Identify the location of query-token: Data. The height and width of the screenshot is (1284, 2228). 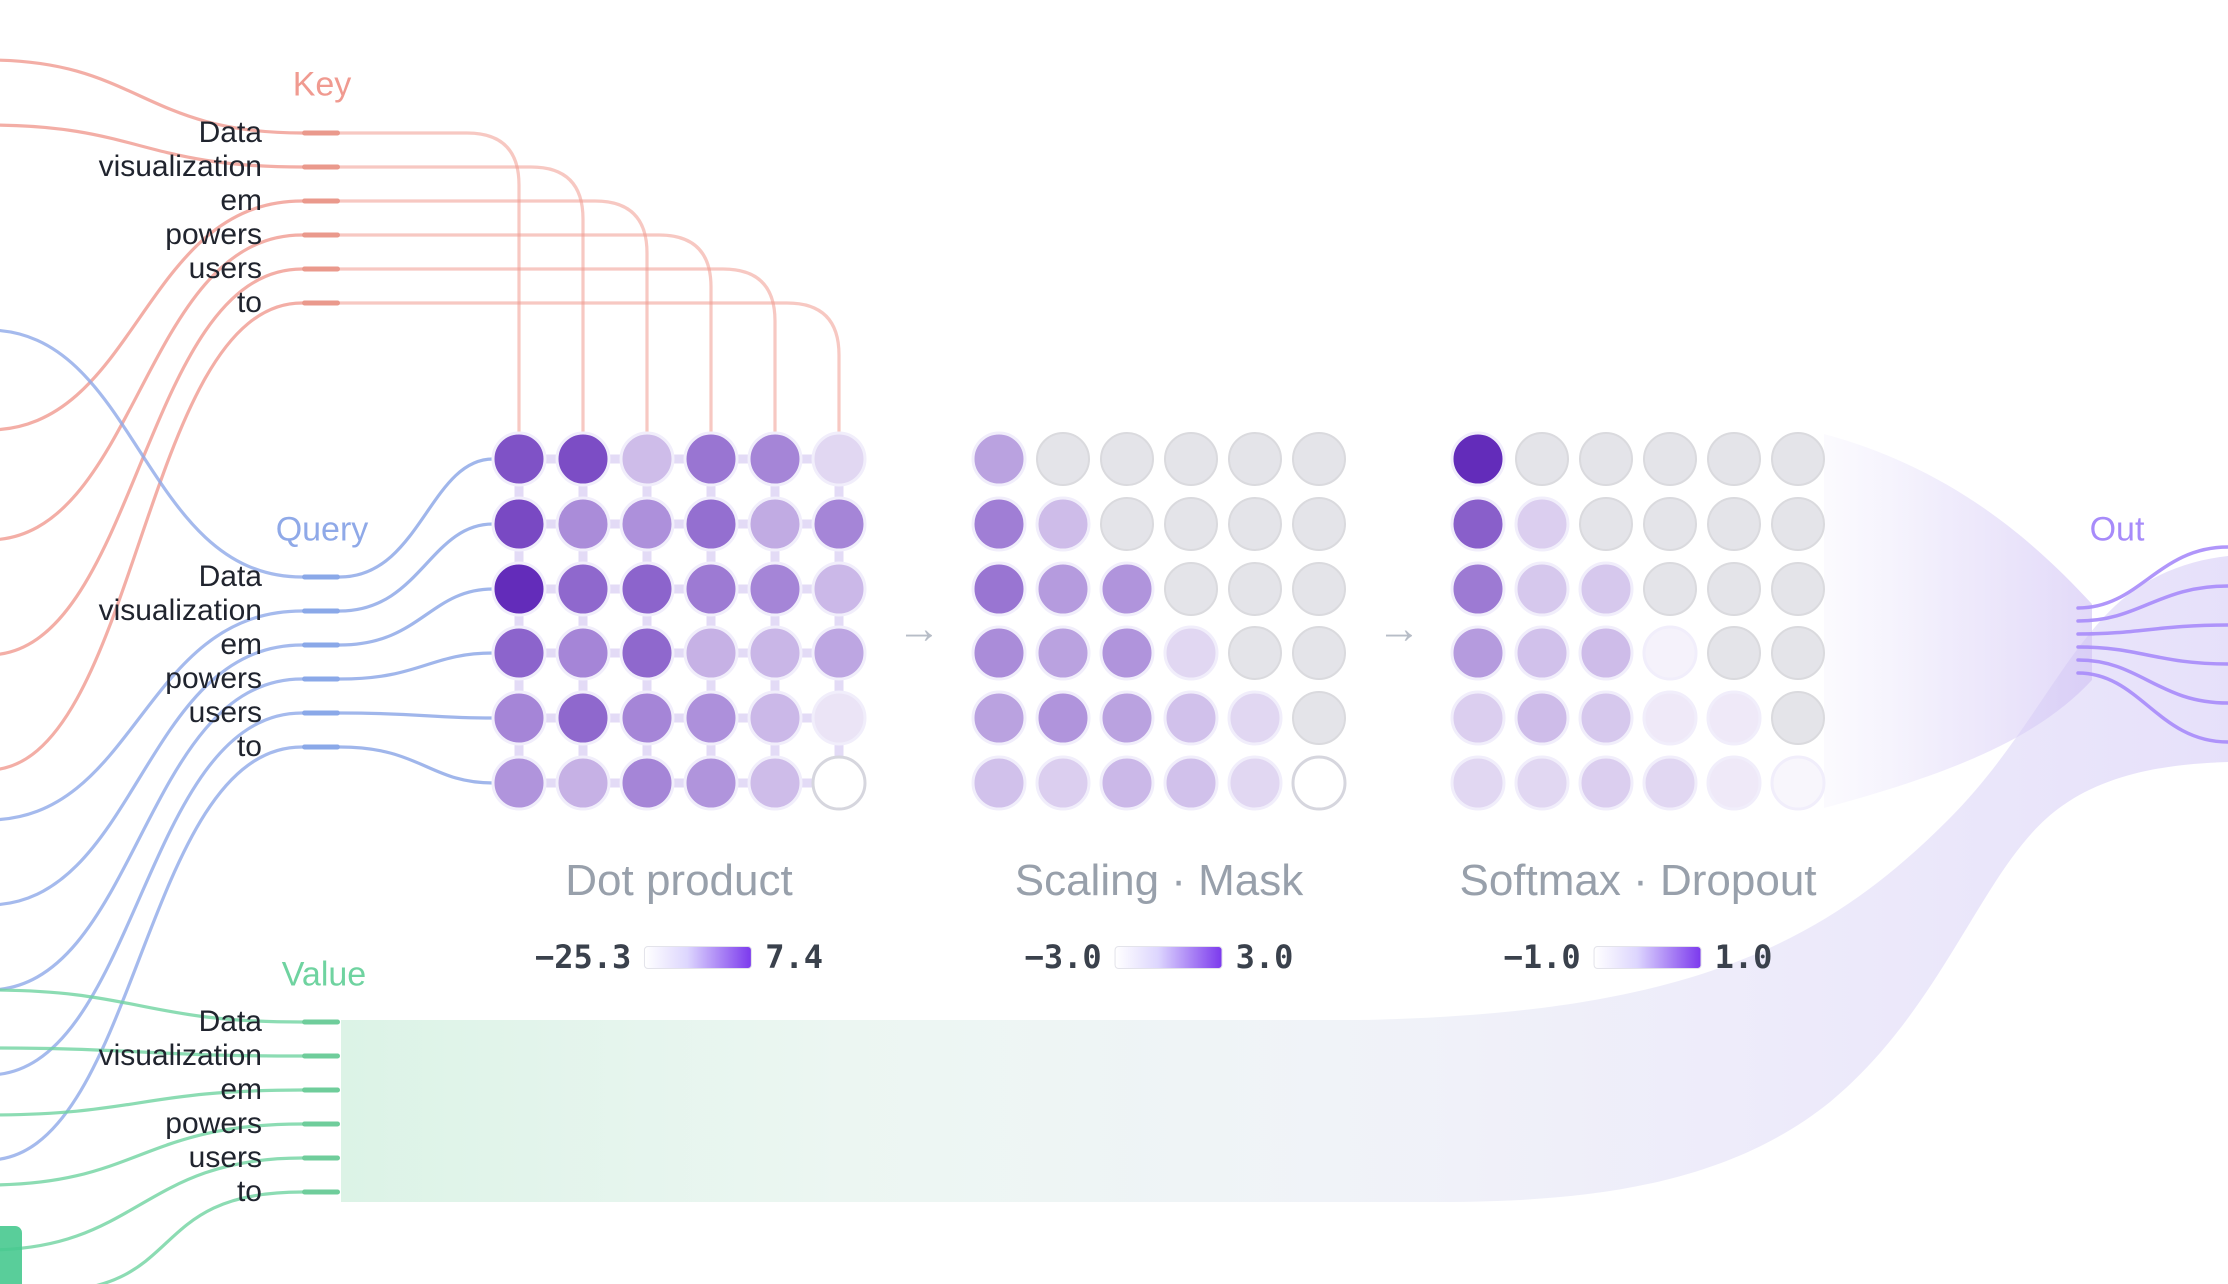
(230, 576).